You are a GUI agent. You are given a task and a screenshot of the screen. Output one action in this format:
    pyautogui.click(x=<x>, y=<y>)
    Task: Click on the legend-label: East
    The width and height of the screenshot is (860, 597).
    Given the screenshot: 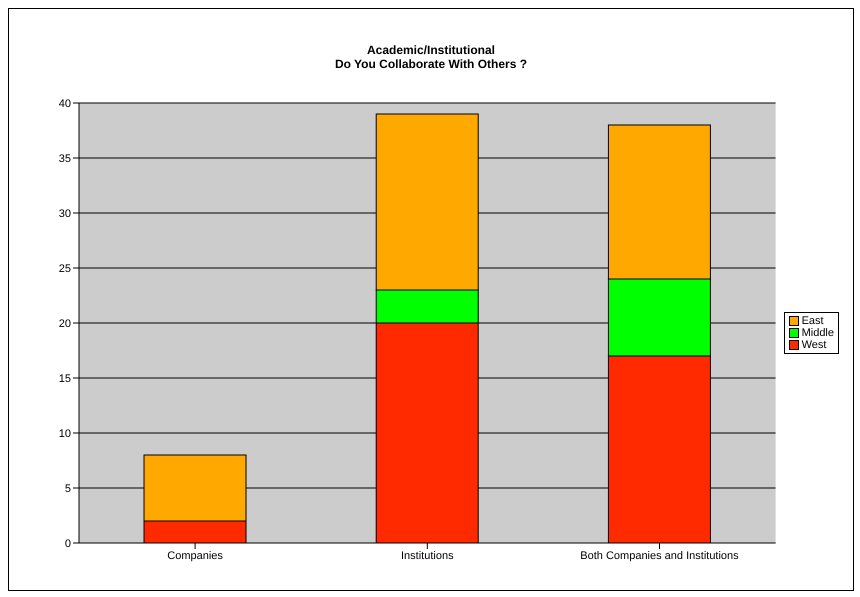 What is the action you would take?
    pyautogui.click(x=813, y=320)
    